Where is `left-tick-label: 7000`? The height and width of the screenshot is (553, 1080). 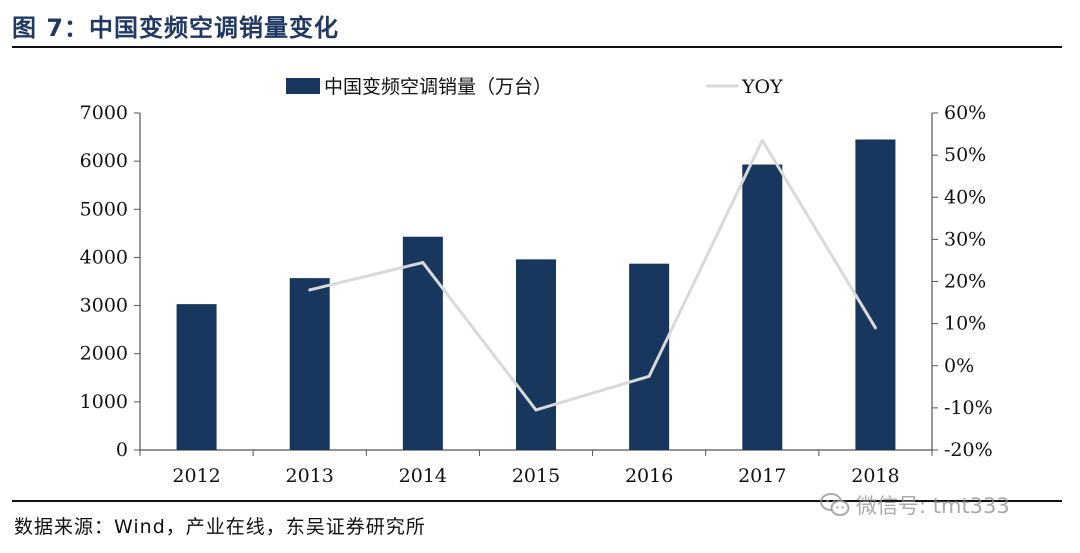
left-tick-label: 7000 is located at coordinates (104, 113).